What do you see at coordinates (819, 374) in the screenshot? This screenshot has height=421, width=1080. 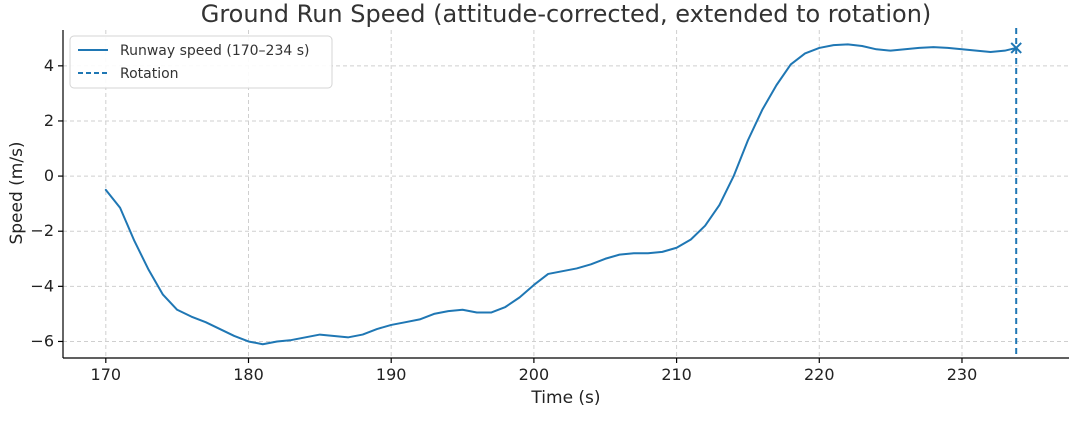 I see `x-tick-label: 220` at bounding box center [819, 374].